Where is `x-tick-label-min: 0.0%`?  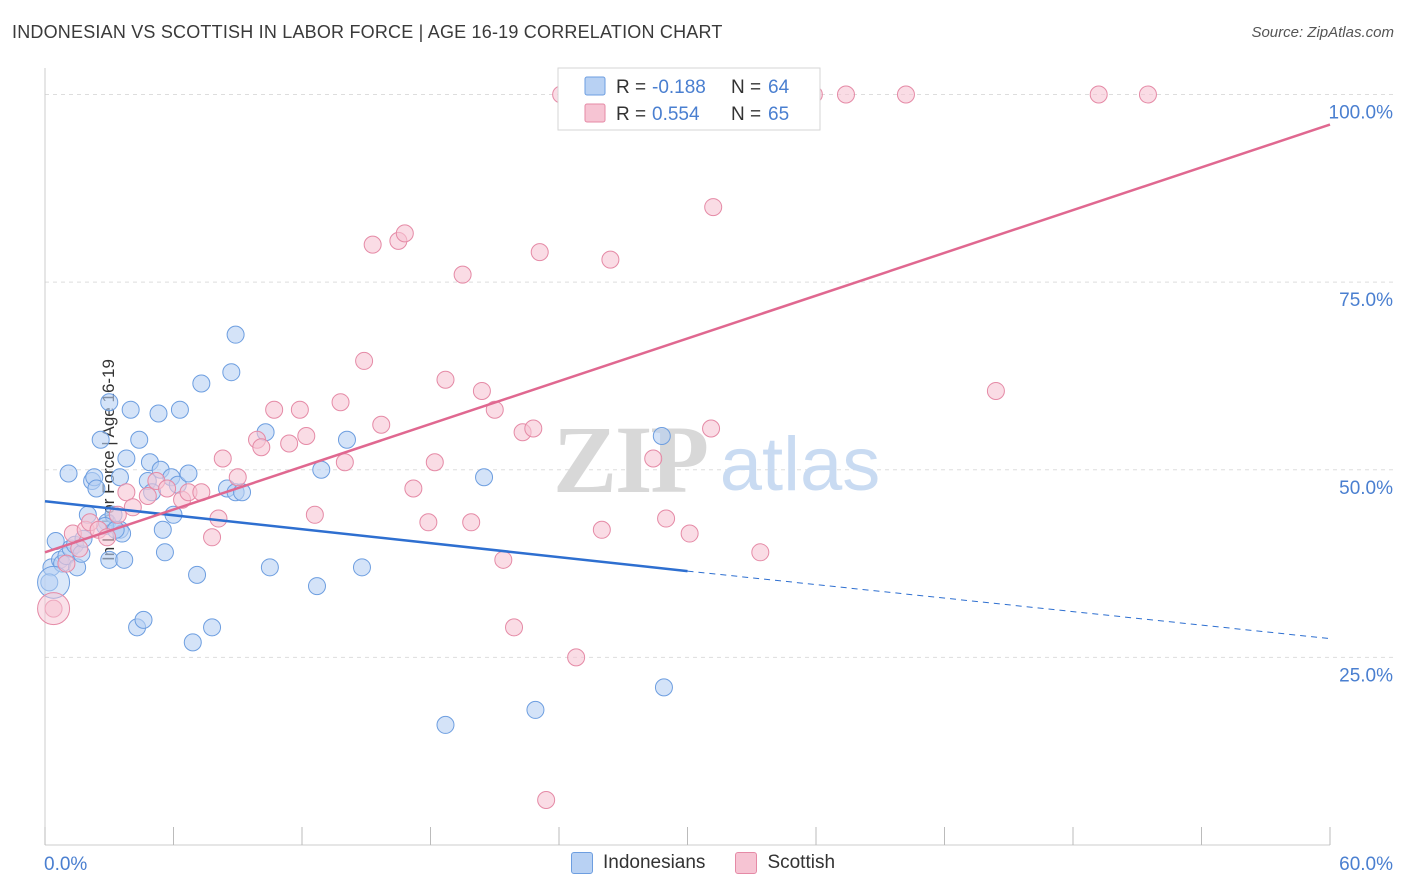 x-tick-label-min: 0.0% is located at coordinates (65, 864).